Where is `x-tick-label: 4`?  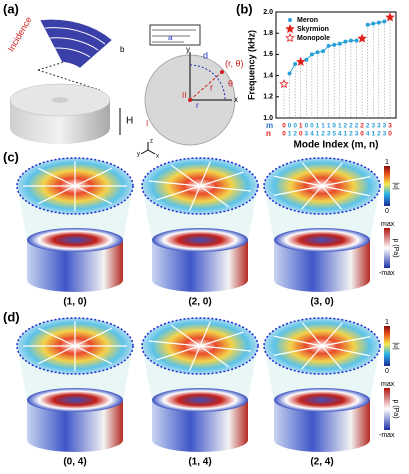 x-tick-label: 4 is located at coordinates (340, 134).